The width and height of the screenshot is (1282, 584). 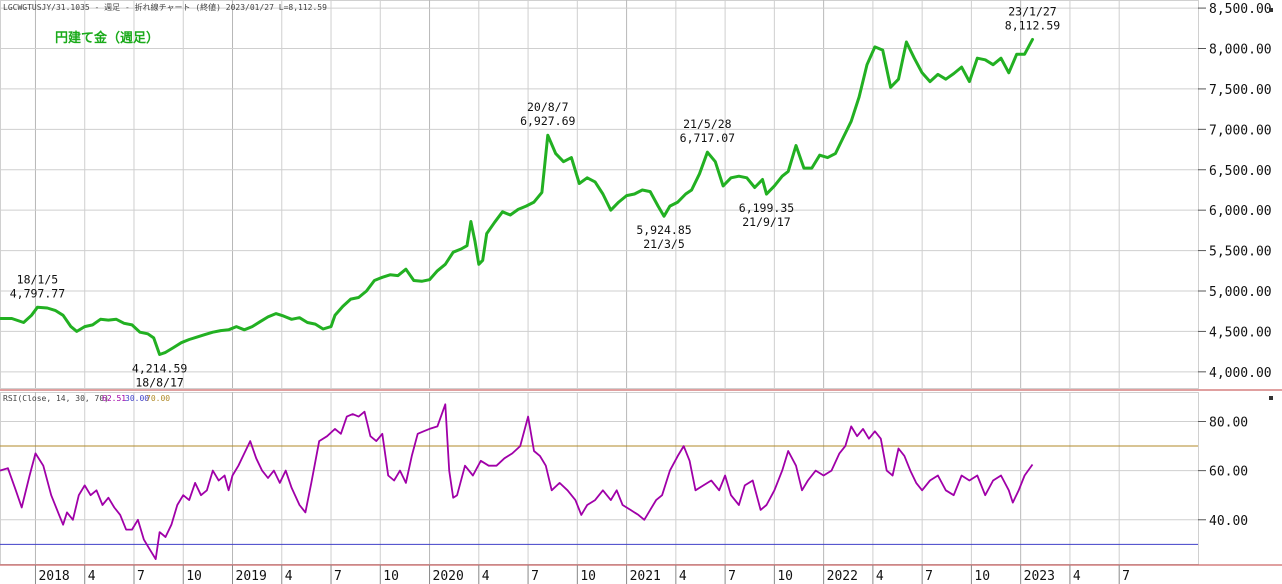 What do you see at coordinates (137, 398) in the screenshot?
I see `rsi-low-level: 30.00` at bounding box center [137, 398].